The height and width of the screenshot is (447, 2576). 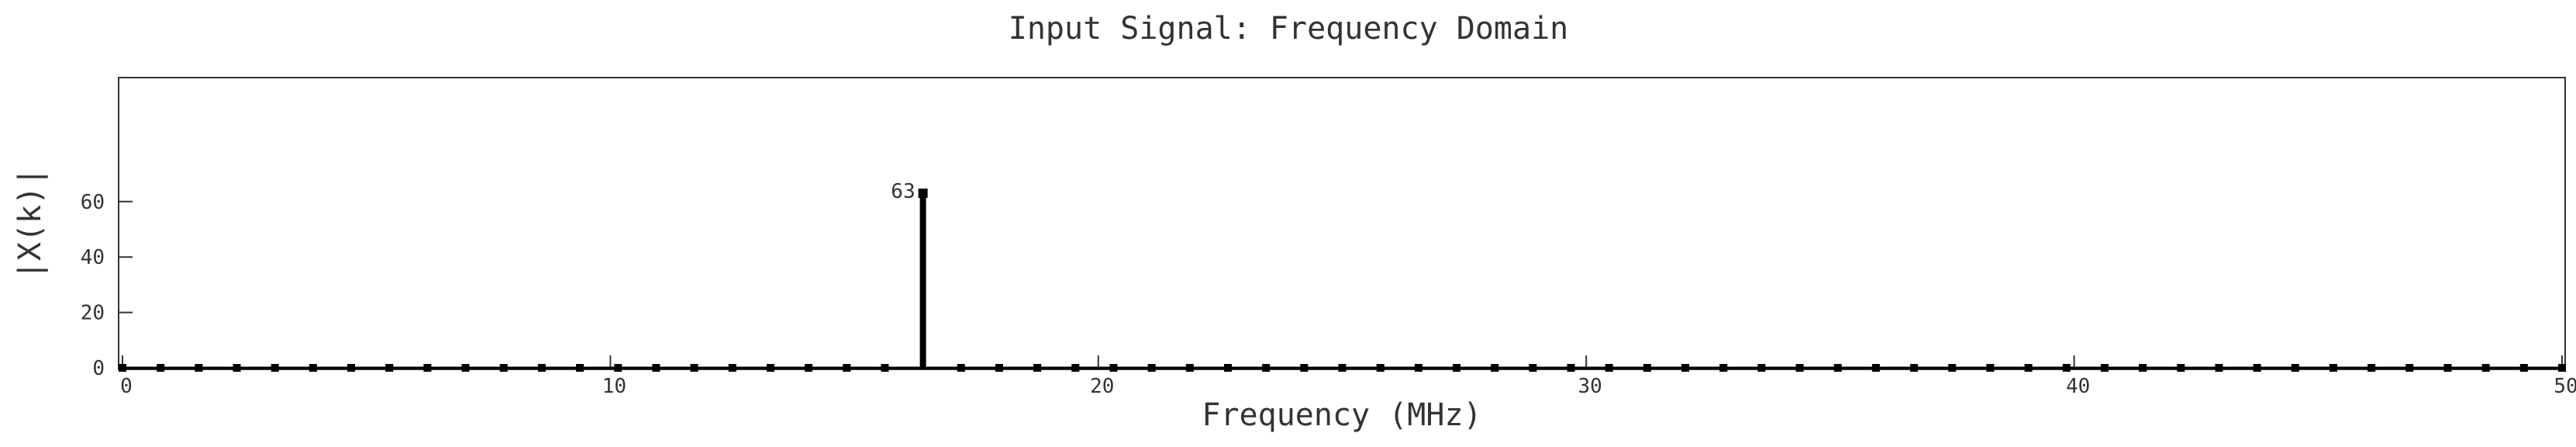 I want to click on y-axis: 0 20 40 60, so click(x=107, y=285).